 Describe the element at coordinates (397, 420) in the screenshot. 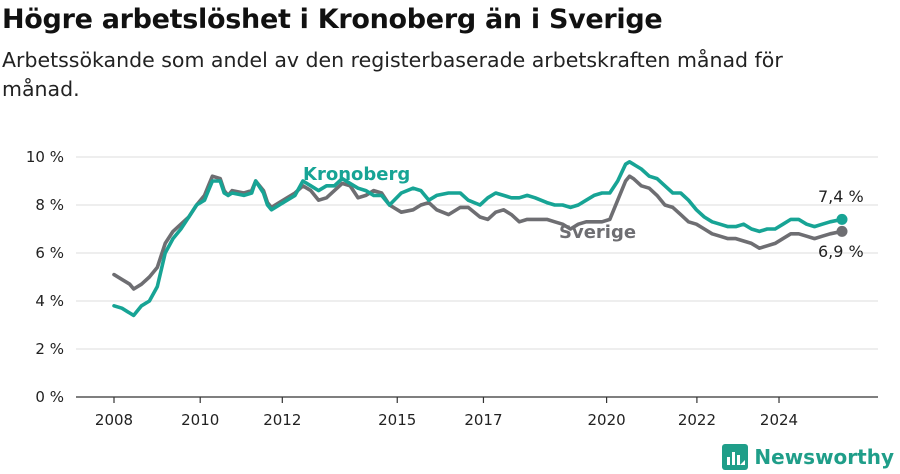

I see `x-tick-label: 2015` at that location.